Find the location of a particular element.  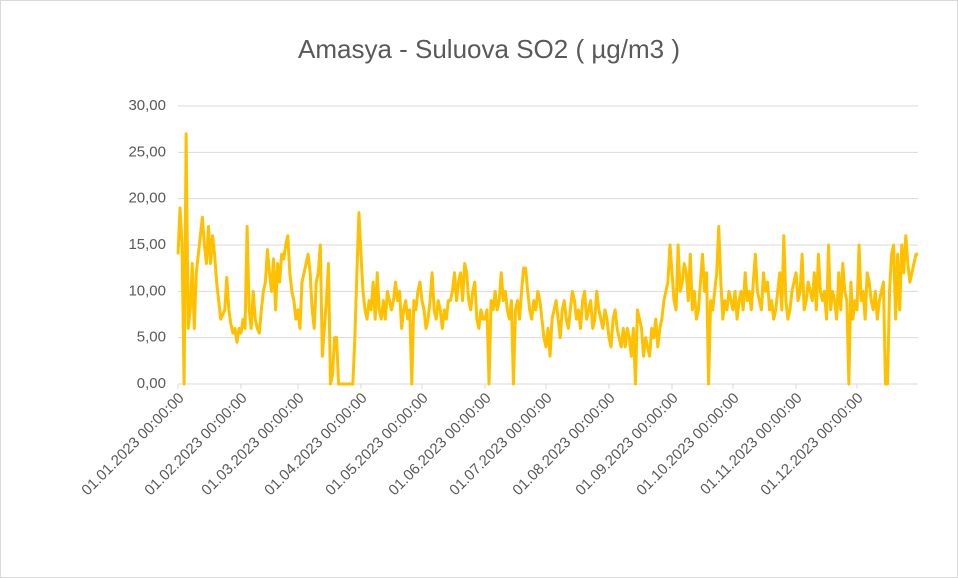

chart-title: Amasya - Suluova SO2 ( µg/m3 ) is located at coordinates (489, 49).